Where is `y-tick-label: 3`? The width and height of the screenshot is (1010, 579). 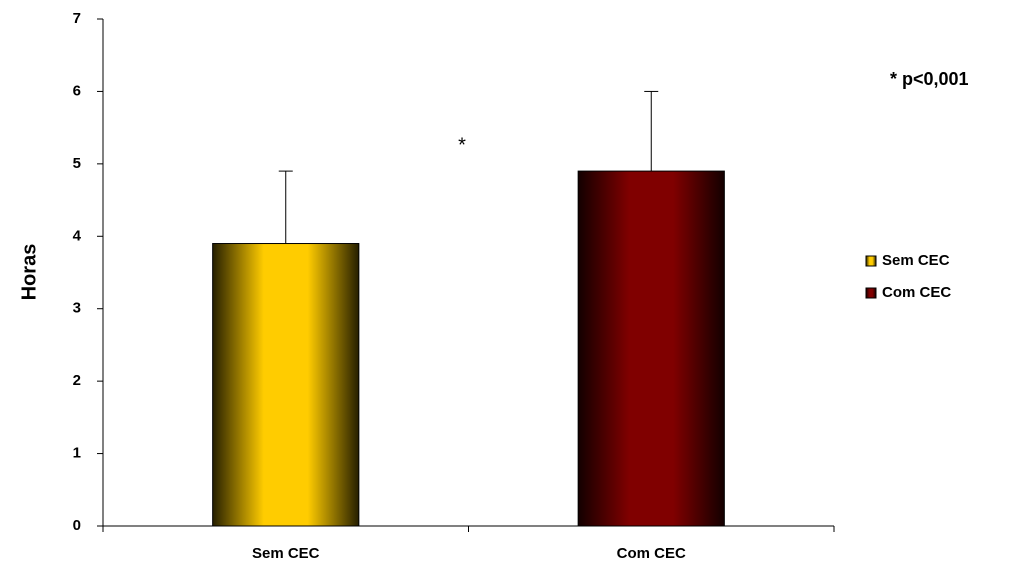 y-tick-label: 3 is located at coordinates (77, 308).